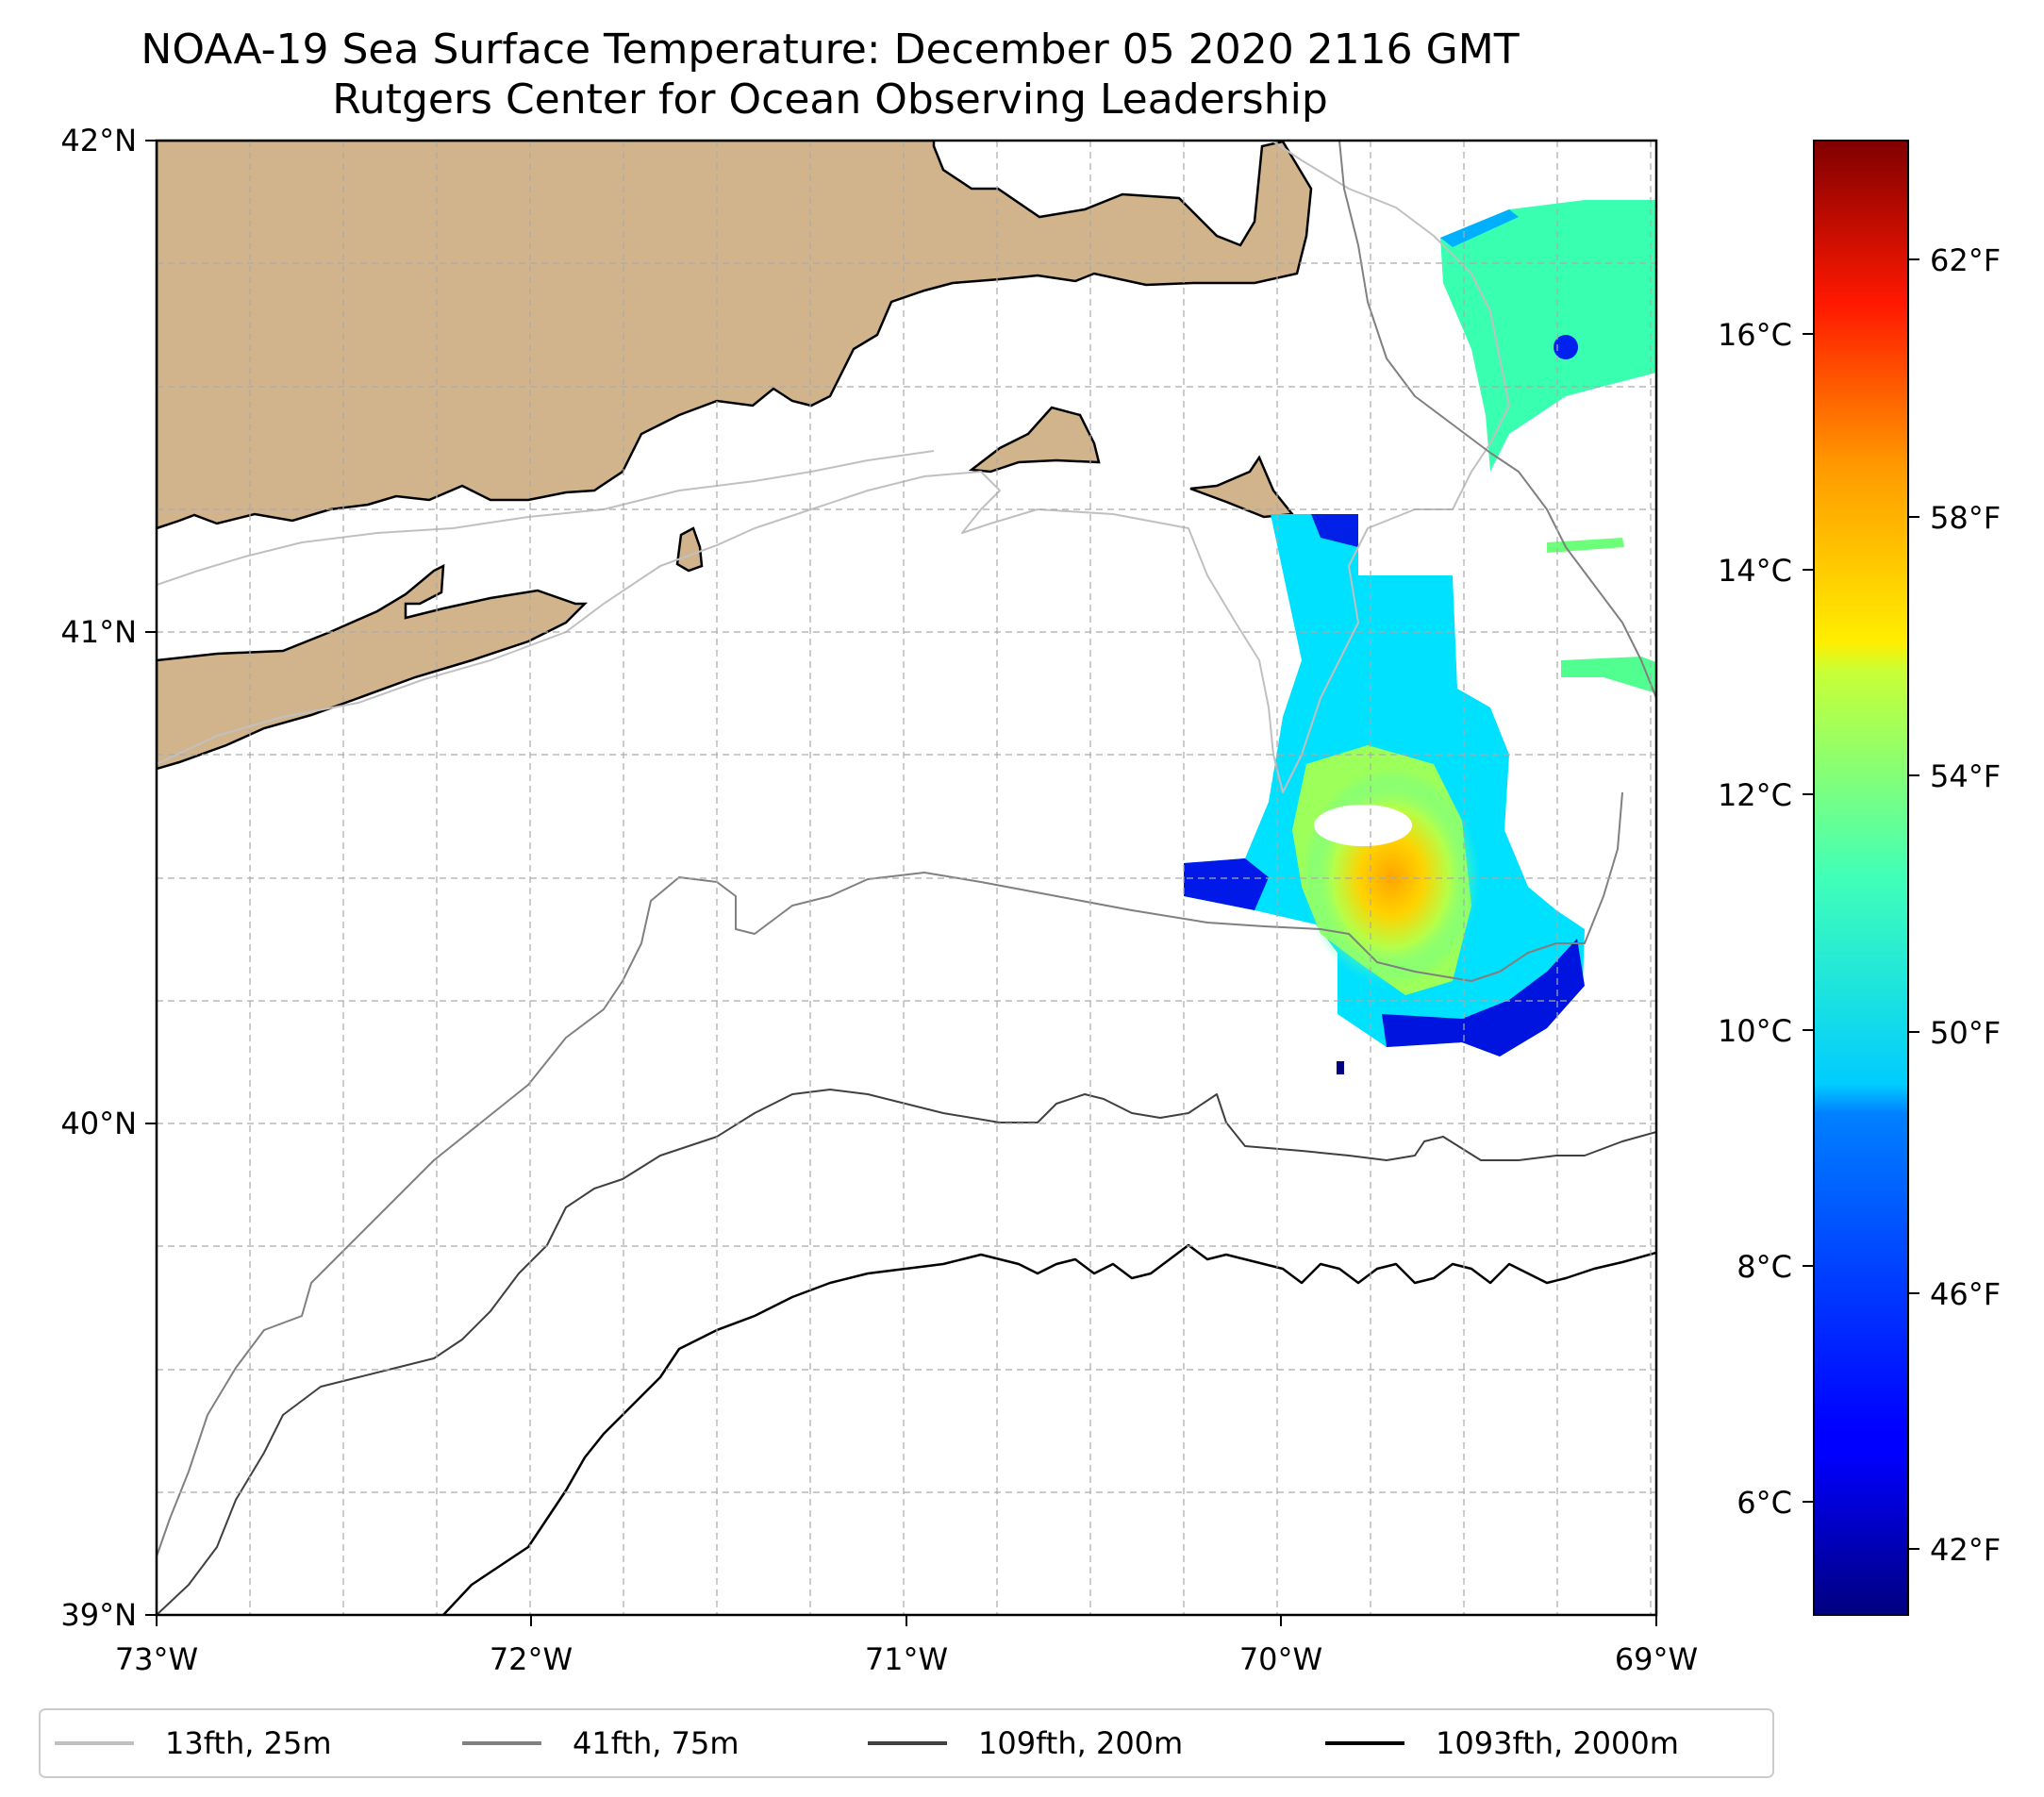 The image size is (2044, 1797). Describe the element at coordinates (1280, 1659) in the screenshot. I see `lon-tick-label: 70°W` at that location.